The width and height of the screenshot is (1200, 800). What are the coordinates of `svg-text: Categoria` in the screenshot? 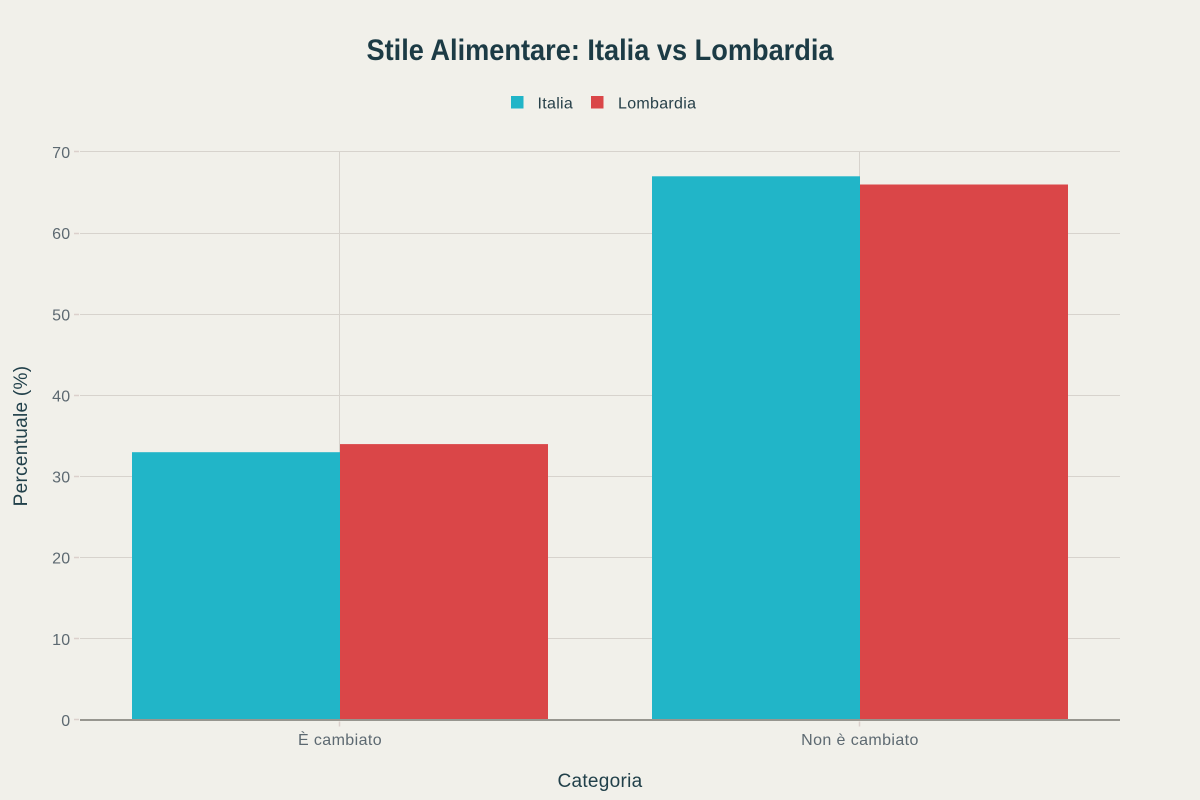 It's located at (599, 781).